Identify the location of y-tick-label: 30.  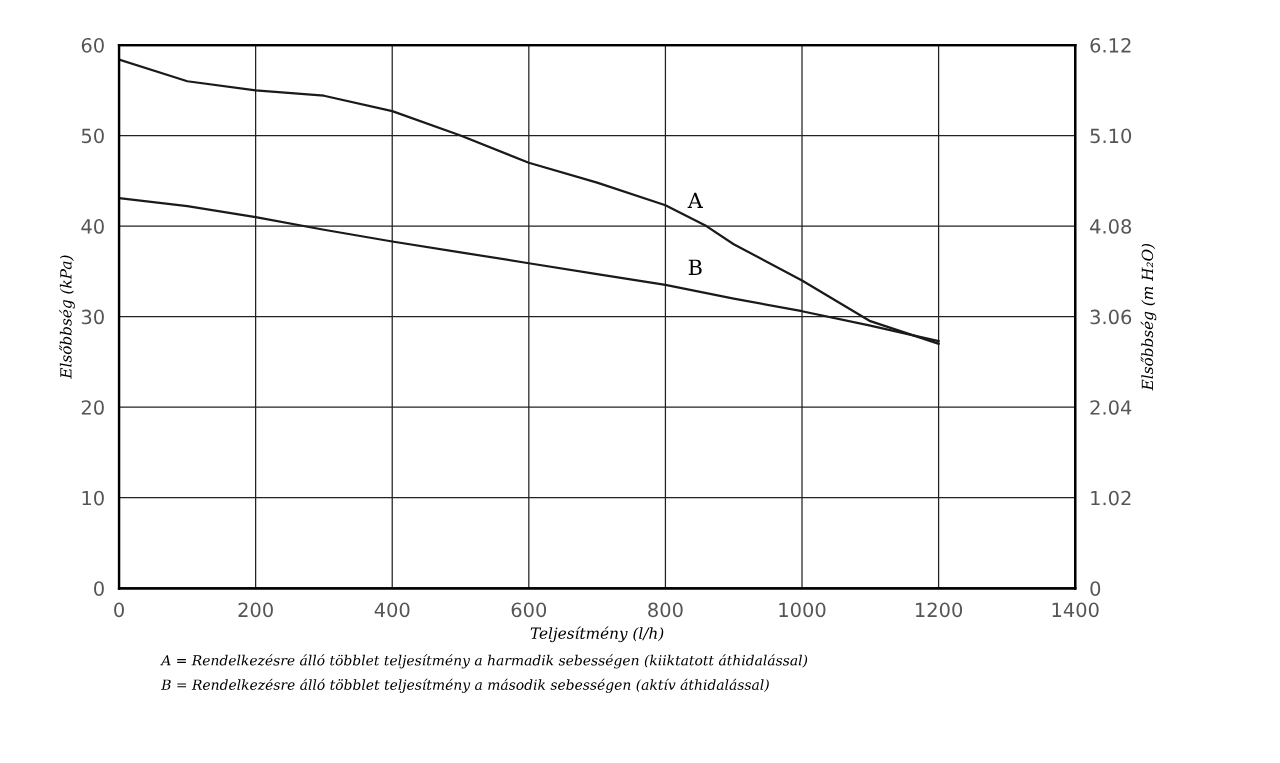
(92, 317).